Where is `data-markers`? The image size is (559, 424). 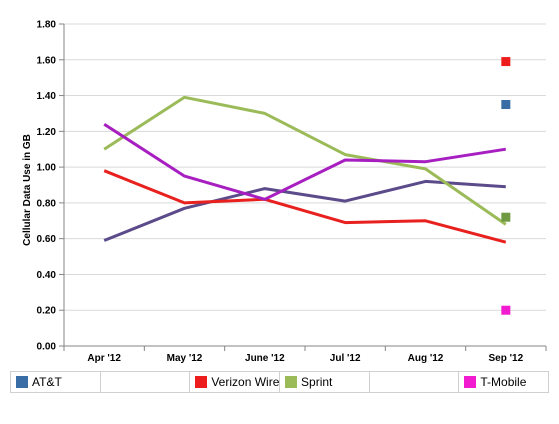
data-markers is located at coordinates (506, 186).